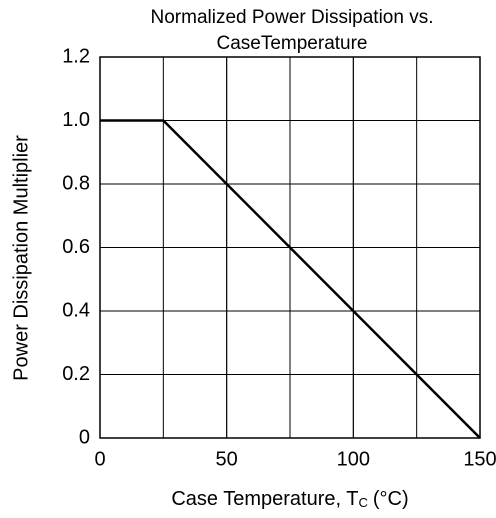 This screenshot has height=518, width=496. I want to click on chart-title: Normalized Power Dissipation vs., so click(292, 17).